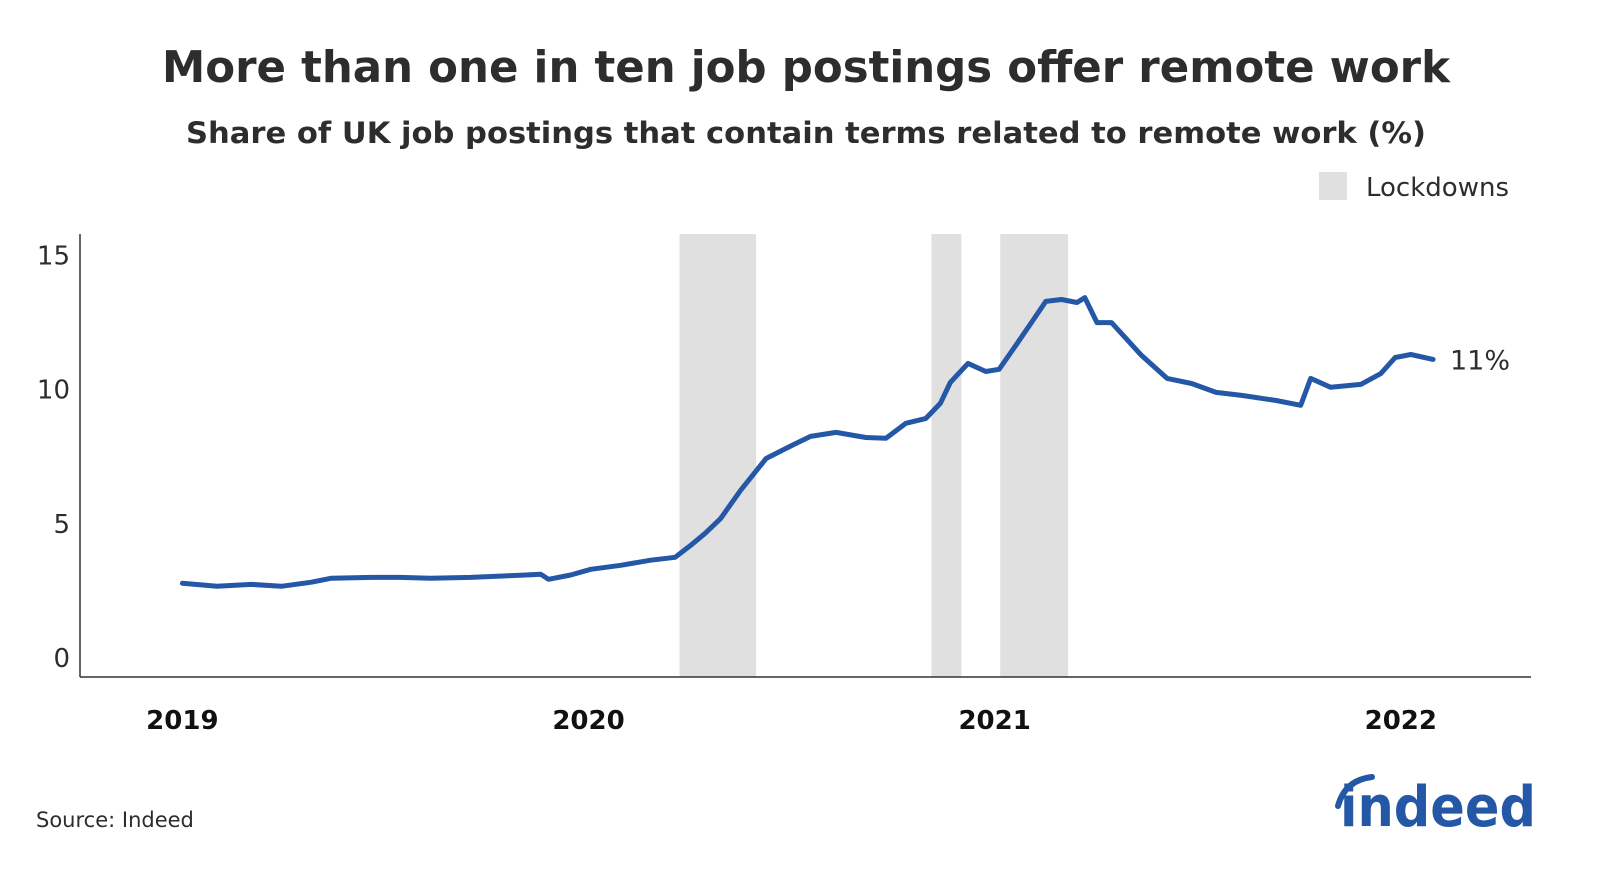 Image resolution: width=1600 pixels, height=873 pixels. Describe the element at coordinates (1480, 360) in the screenshot. I see `end-value-label: 11%` at that location.